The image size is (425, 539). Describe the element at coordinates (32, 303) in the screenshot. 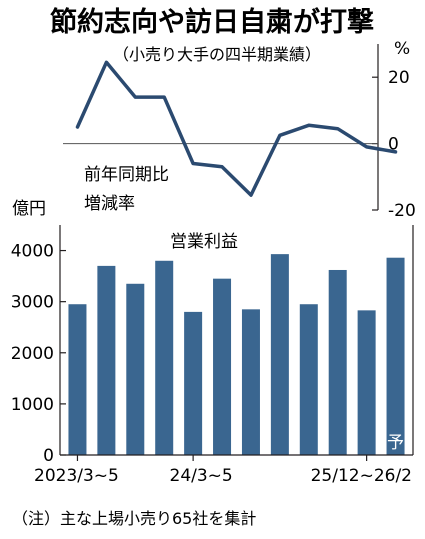

I see `bar-y-tick-label: 3000` at that location.